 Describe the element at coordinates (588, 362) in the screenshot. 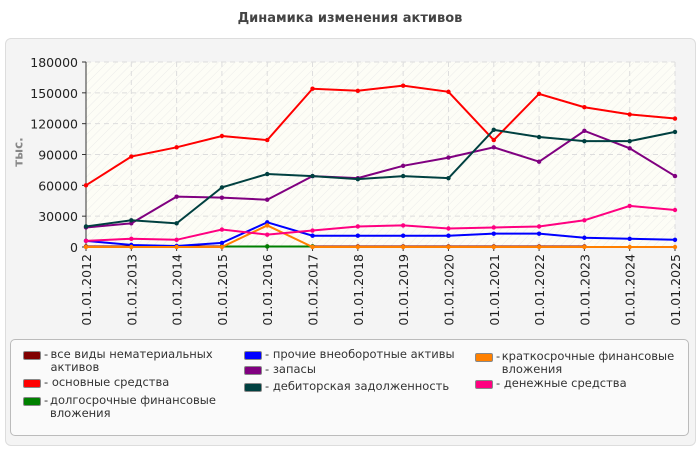

I see `legend-label: краткосрочные финансовые вложения` at that location.